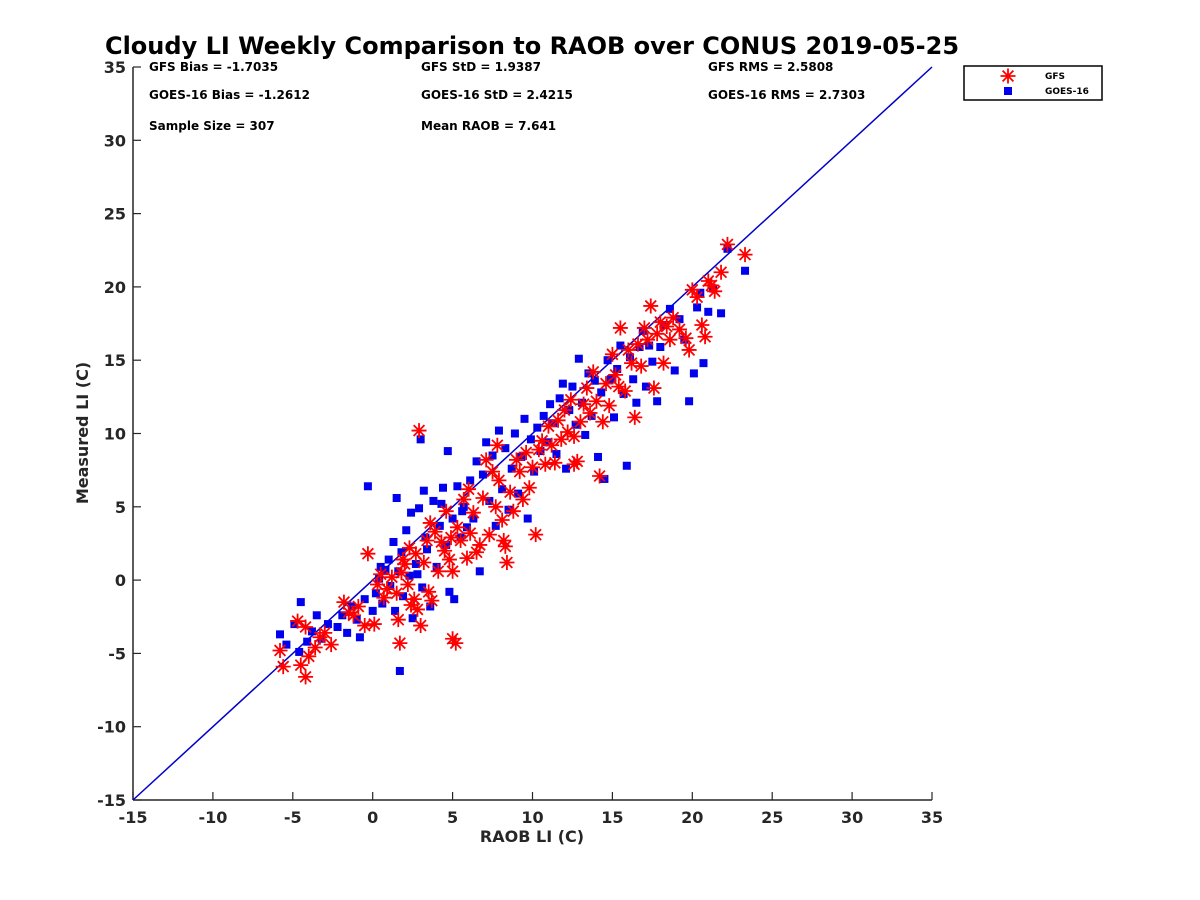  I want to click on legend-label: GFS, so click(1055, 77).